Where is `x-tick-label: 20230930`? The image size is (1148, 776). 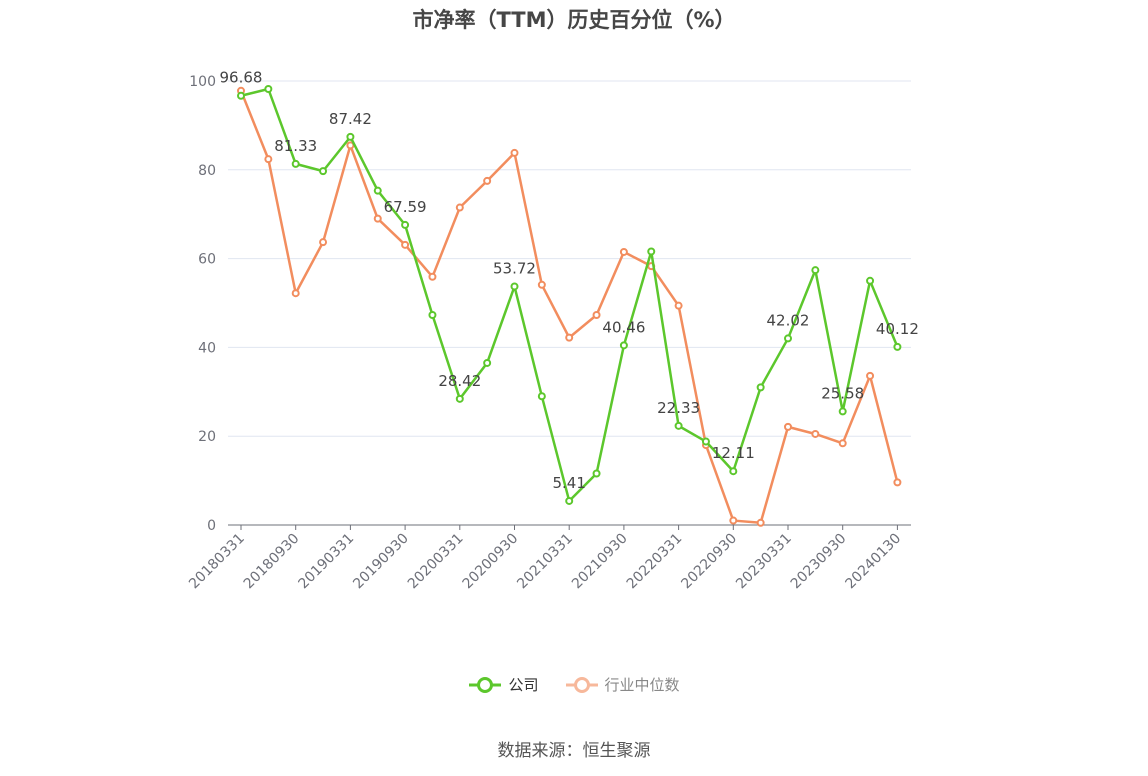 x-tick-label: 20230930 is located at coordinates (819, 562).